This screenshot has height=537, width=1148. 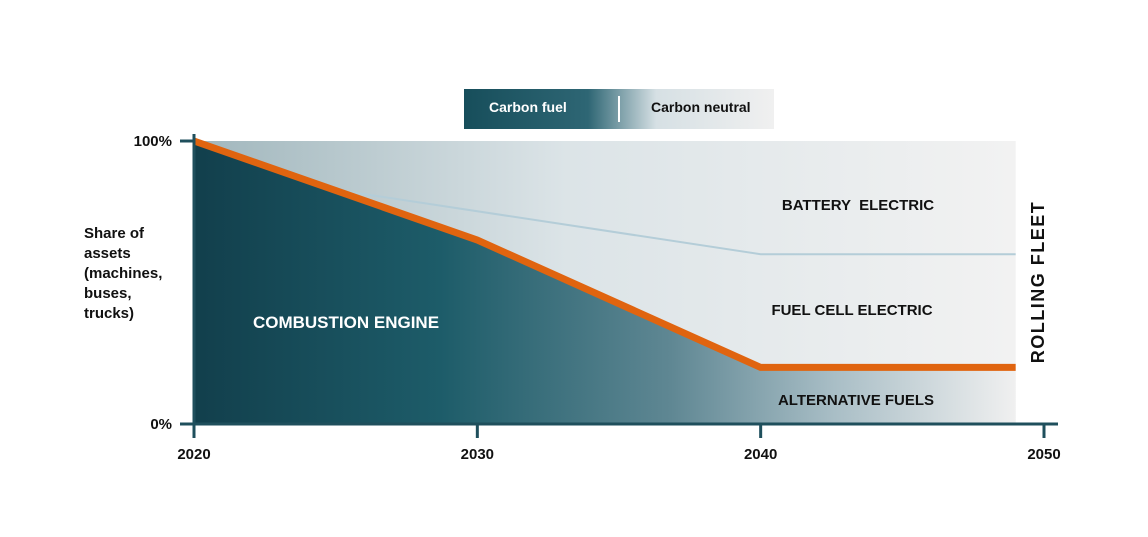 I want to click on y-axis-label-line: Share of, so click(x=114, y=233).